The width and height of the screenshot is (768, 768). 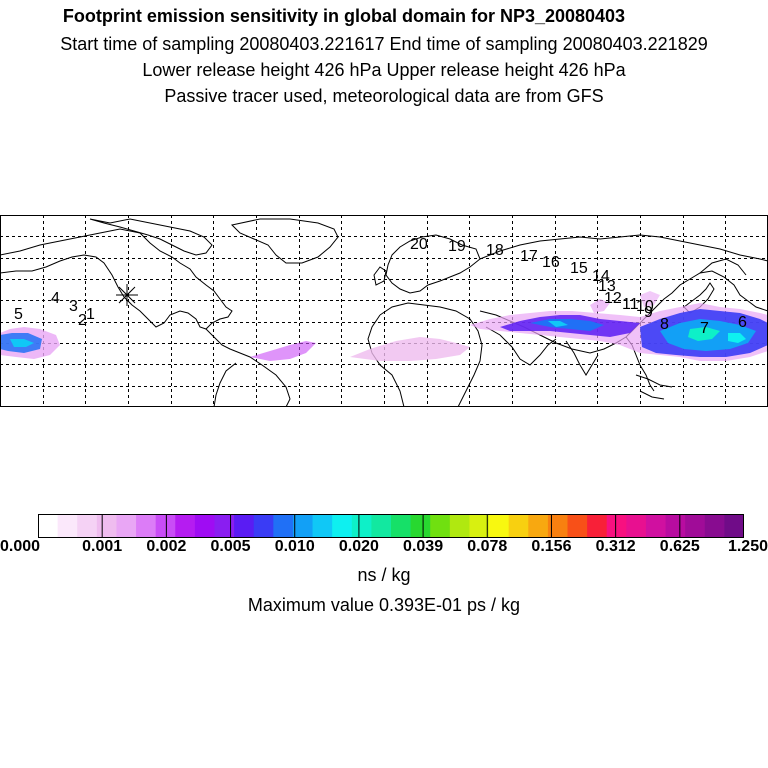 I want to click on point-label-12: 12, so click(x=613, y=298).